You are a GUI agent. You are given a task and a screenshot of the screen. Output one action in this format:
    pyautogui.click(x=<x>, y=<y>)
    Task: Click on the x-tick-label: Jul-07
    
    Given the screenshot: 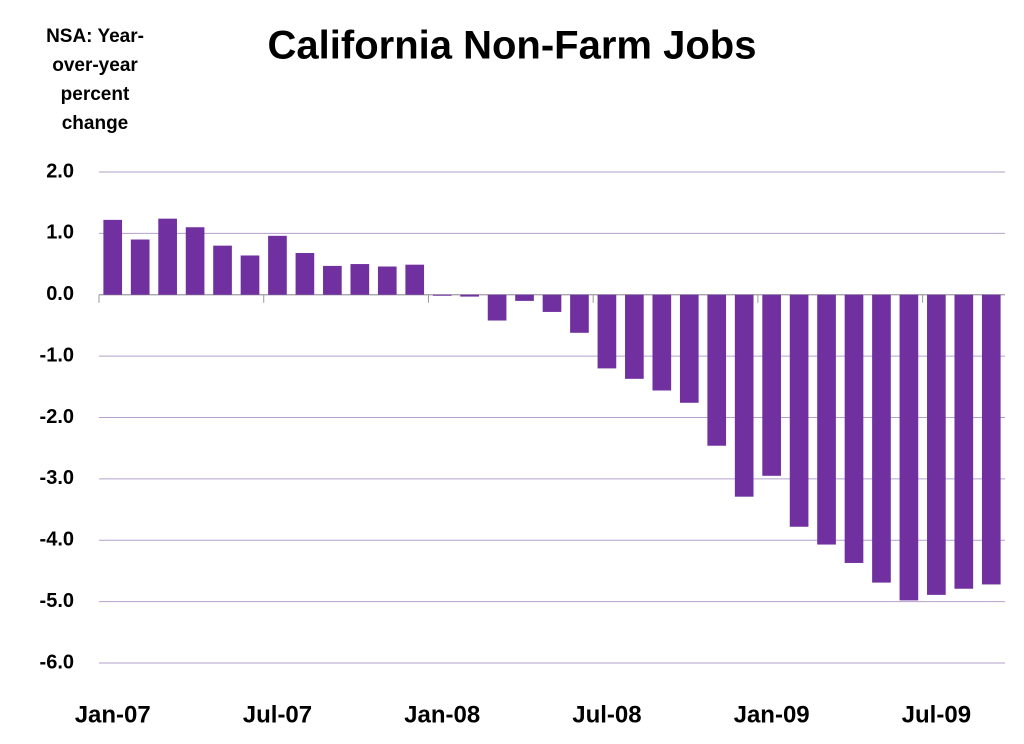 What is the action you would take?
    pyautogui.click(x=277, y=714)
    